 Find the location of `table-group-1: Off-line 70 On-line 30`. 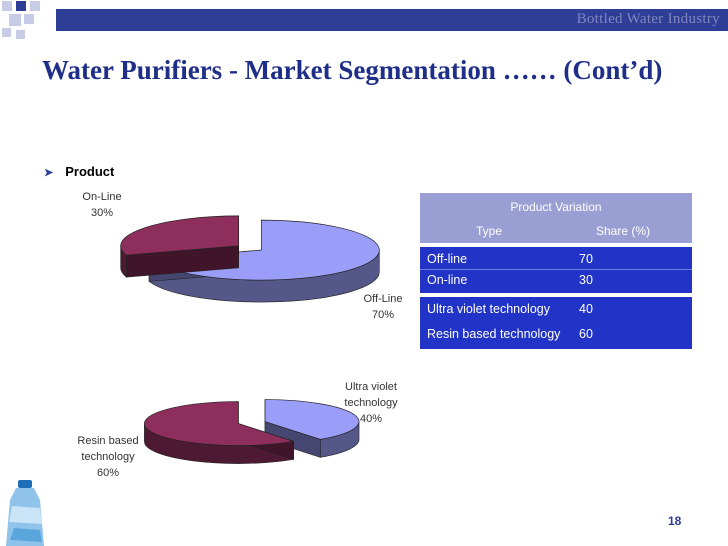

table-group-1: Off-line 70 On-line 30 is located at coordinates (556, 270).